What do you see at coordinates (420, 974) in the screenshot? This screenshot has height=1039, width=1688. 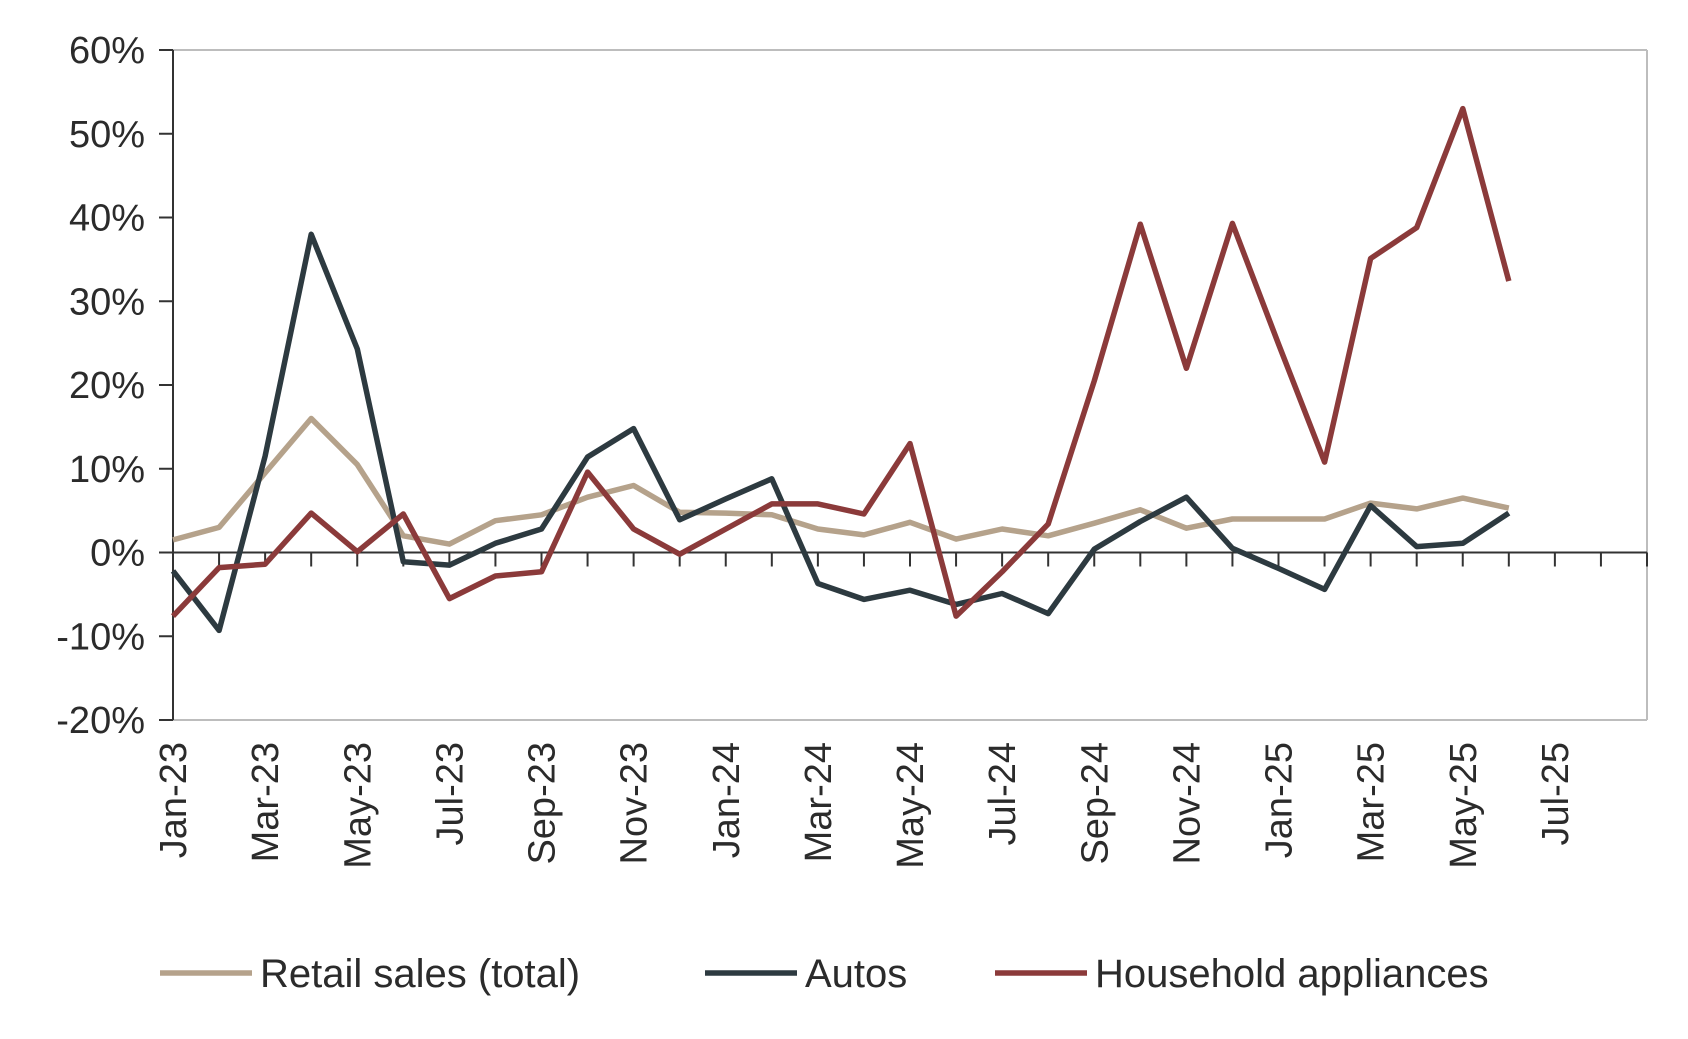 I see `legend-label-0: Retail sales (total)` at bounding box center [420, 974].